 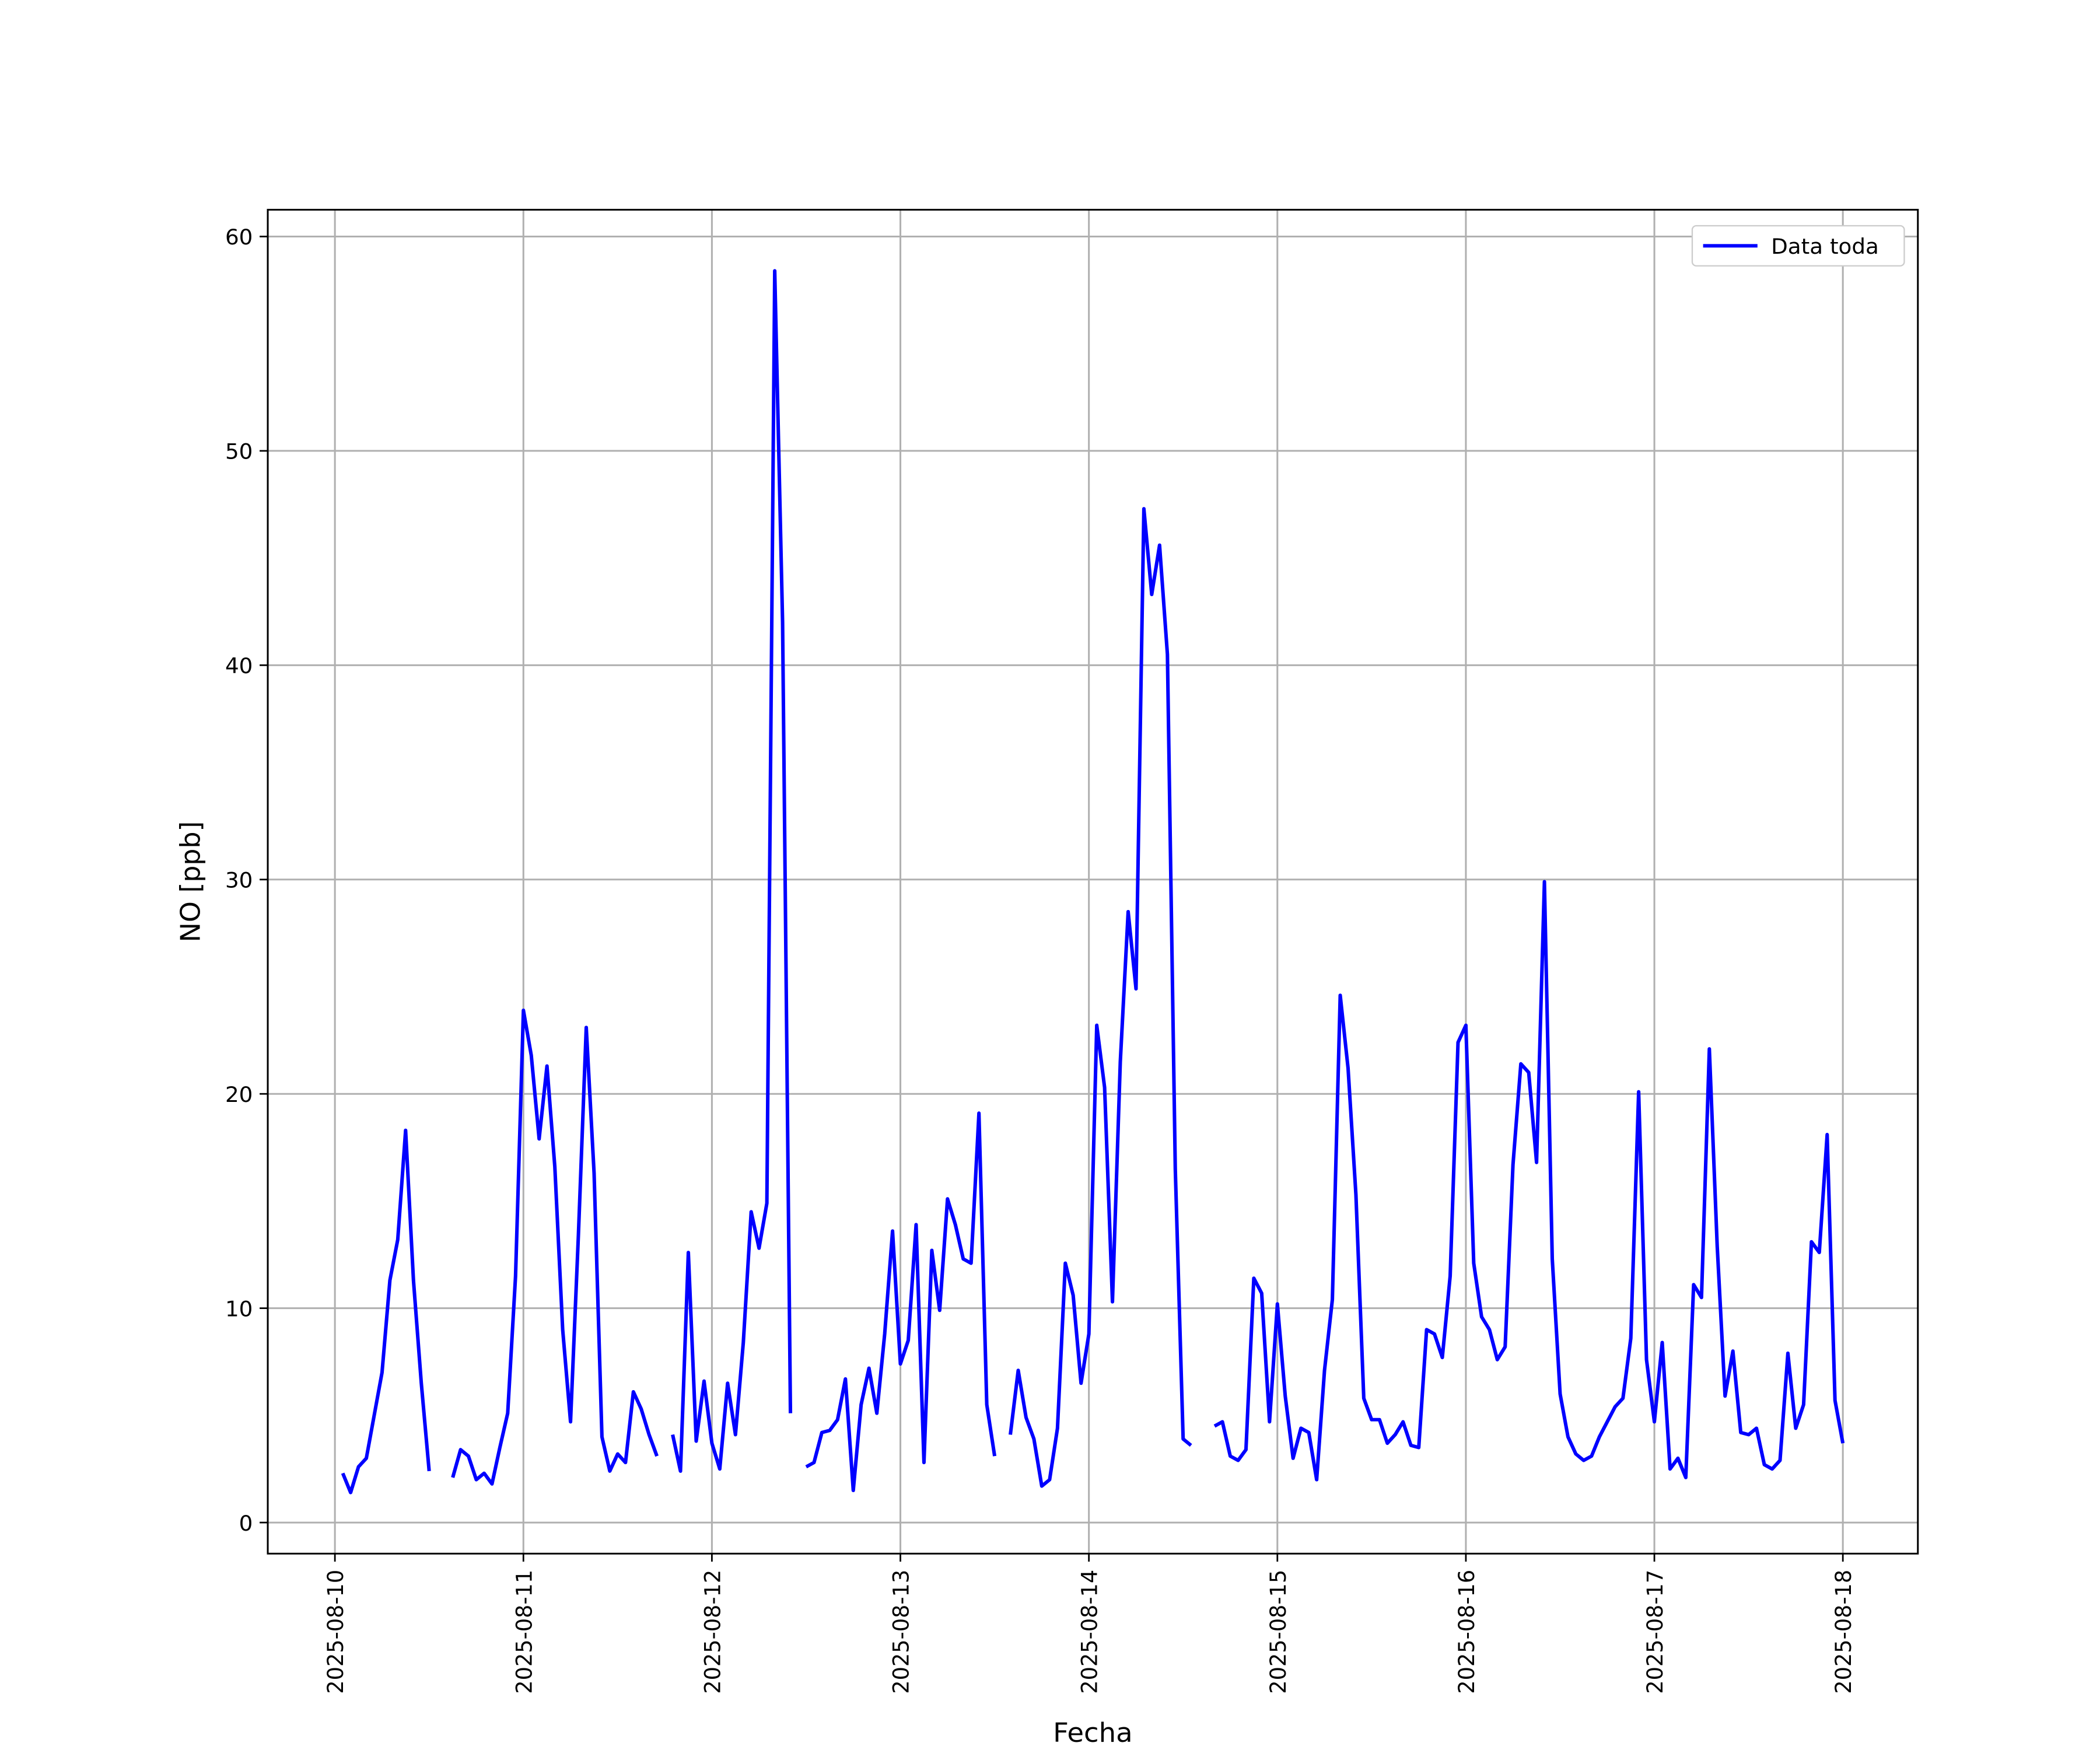 I want to click on y-tick-label: 20, so click(x=239, y=1094).